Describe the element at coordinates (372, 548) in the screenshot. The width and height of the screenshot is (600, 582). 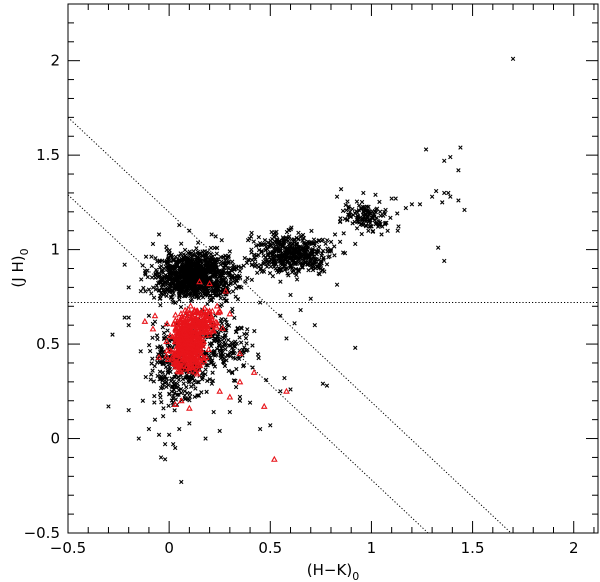
I see `x-tick-label: 1` at that location.